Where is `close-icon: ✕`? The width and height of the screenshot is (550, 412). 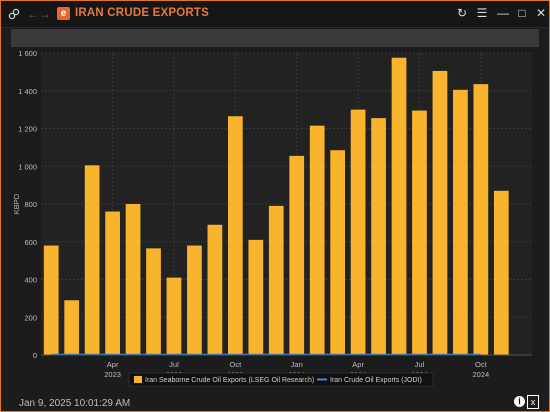
close-icon: ✕ is located at coordinates (541, 13).